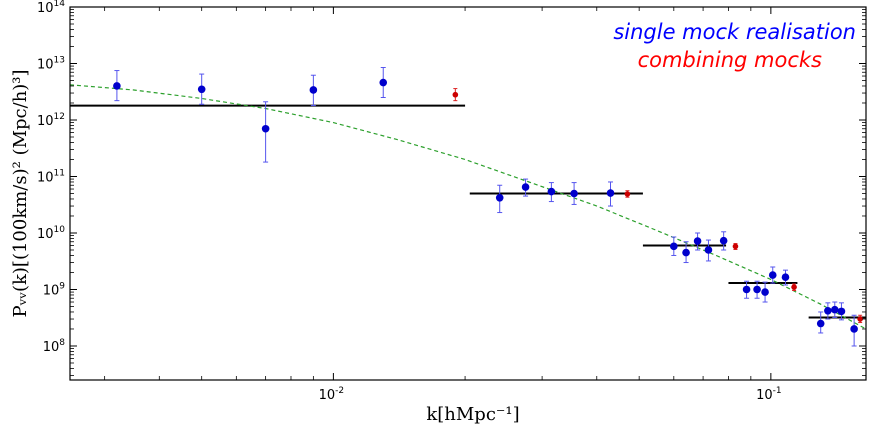  Describe the element at coordinates (54, 346) in the screenshot. I see `y-tick-label: 108` at that location.